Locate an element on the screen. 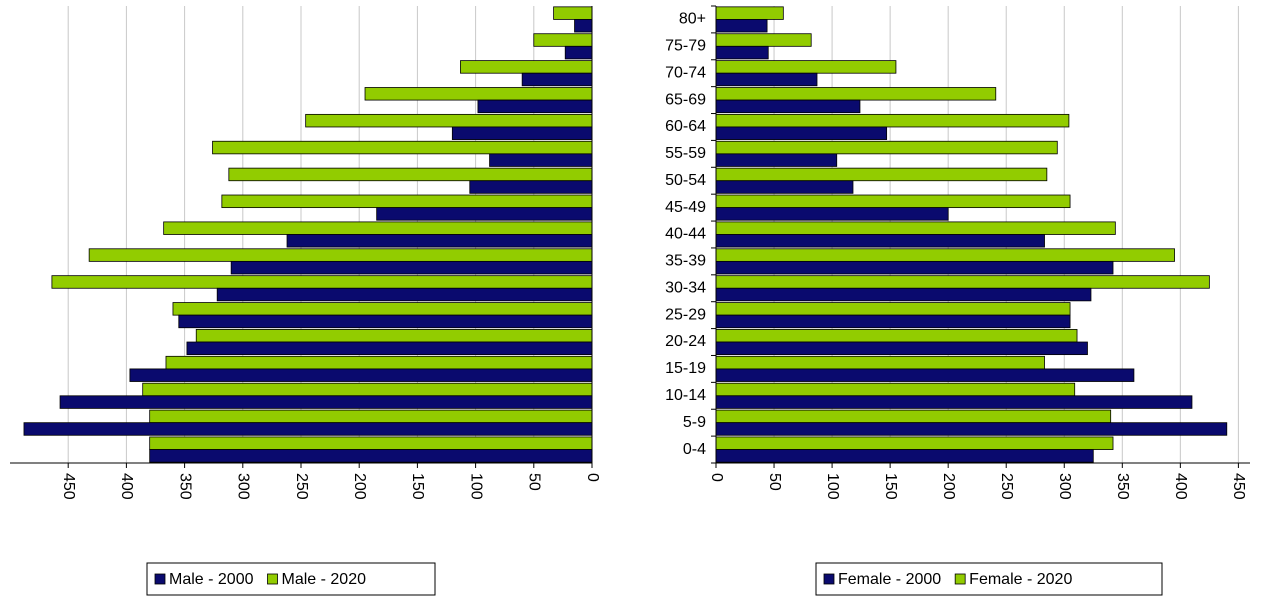 This screenshot has width=1270, height=608. age-label-40-44: 40-44 is located at coordinates (685, 234).